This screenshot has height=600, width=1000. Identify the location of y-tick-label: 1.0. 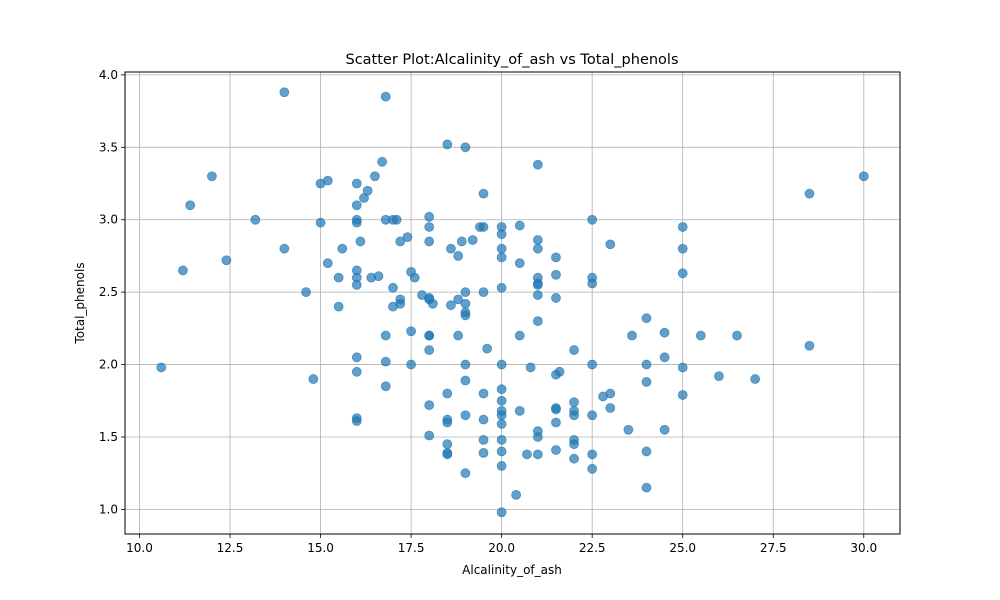
(108, 509).